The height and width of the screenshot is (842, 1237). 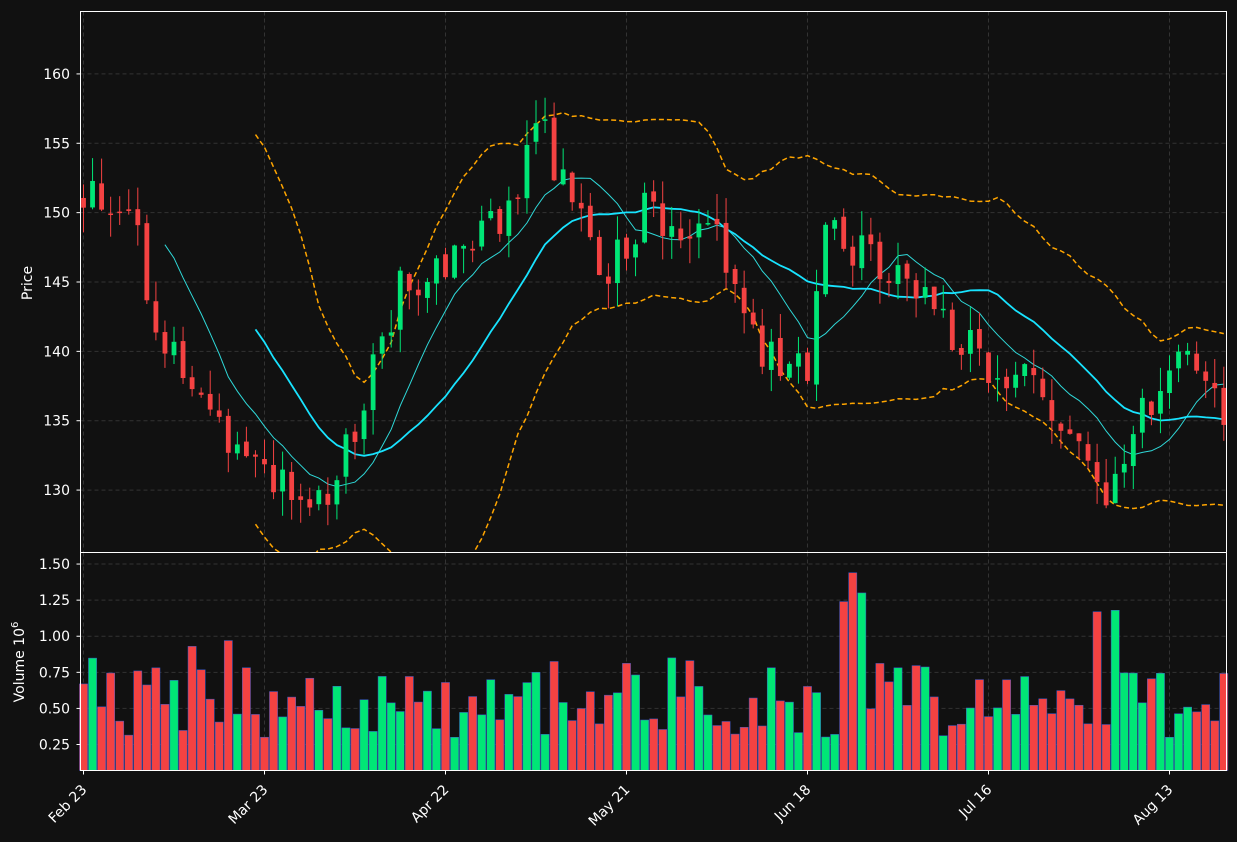 What do you see at coordinates (62, 283) in the screenshot?
I see `price-y-tick-labels: 130 135 140 145 150 155 160` at bounding box center [62, 283].